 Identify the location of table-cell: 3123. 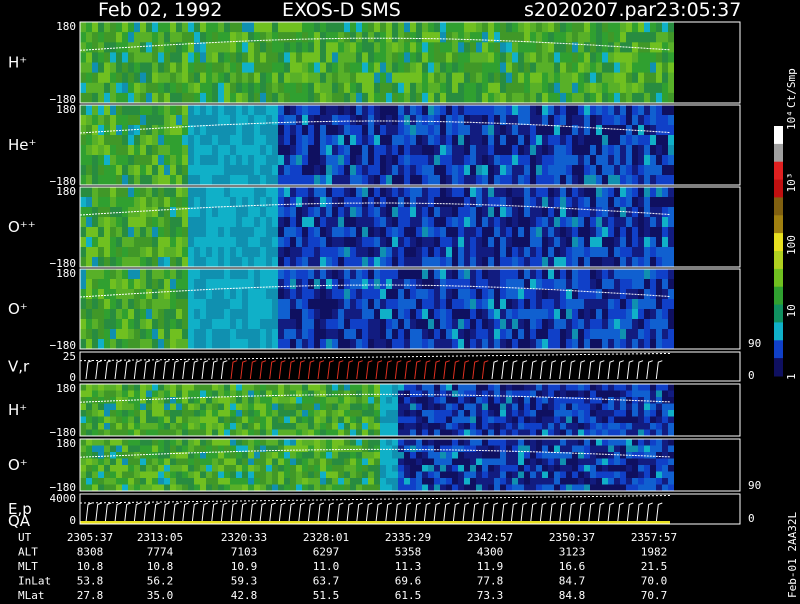
(572, 552).